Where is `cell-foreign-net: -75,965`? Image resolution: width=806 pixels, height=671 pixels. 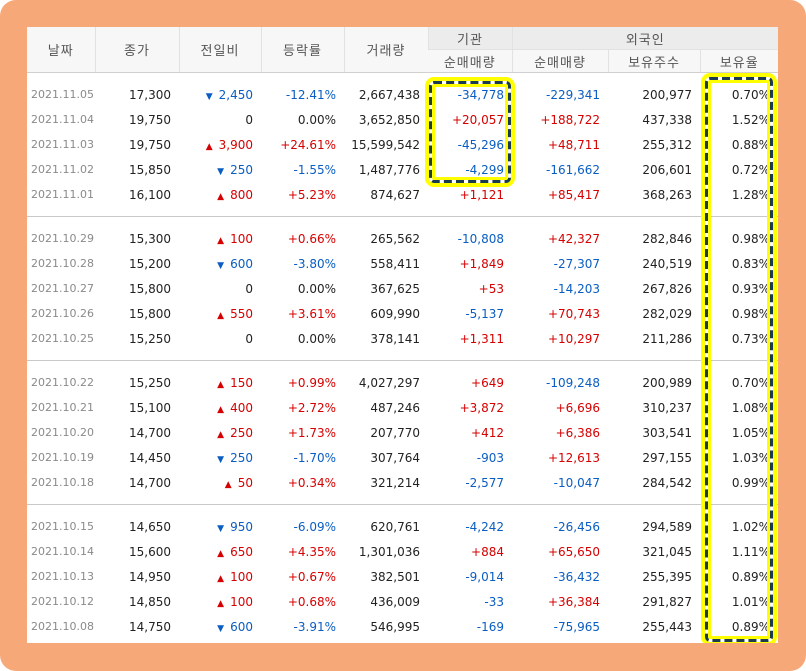
cell-foreign-net: -75,965 is located at coordinates (576, 626).